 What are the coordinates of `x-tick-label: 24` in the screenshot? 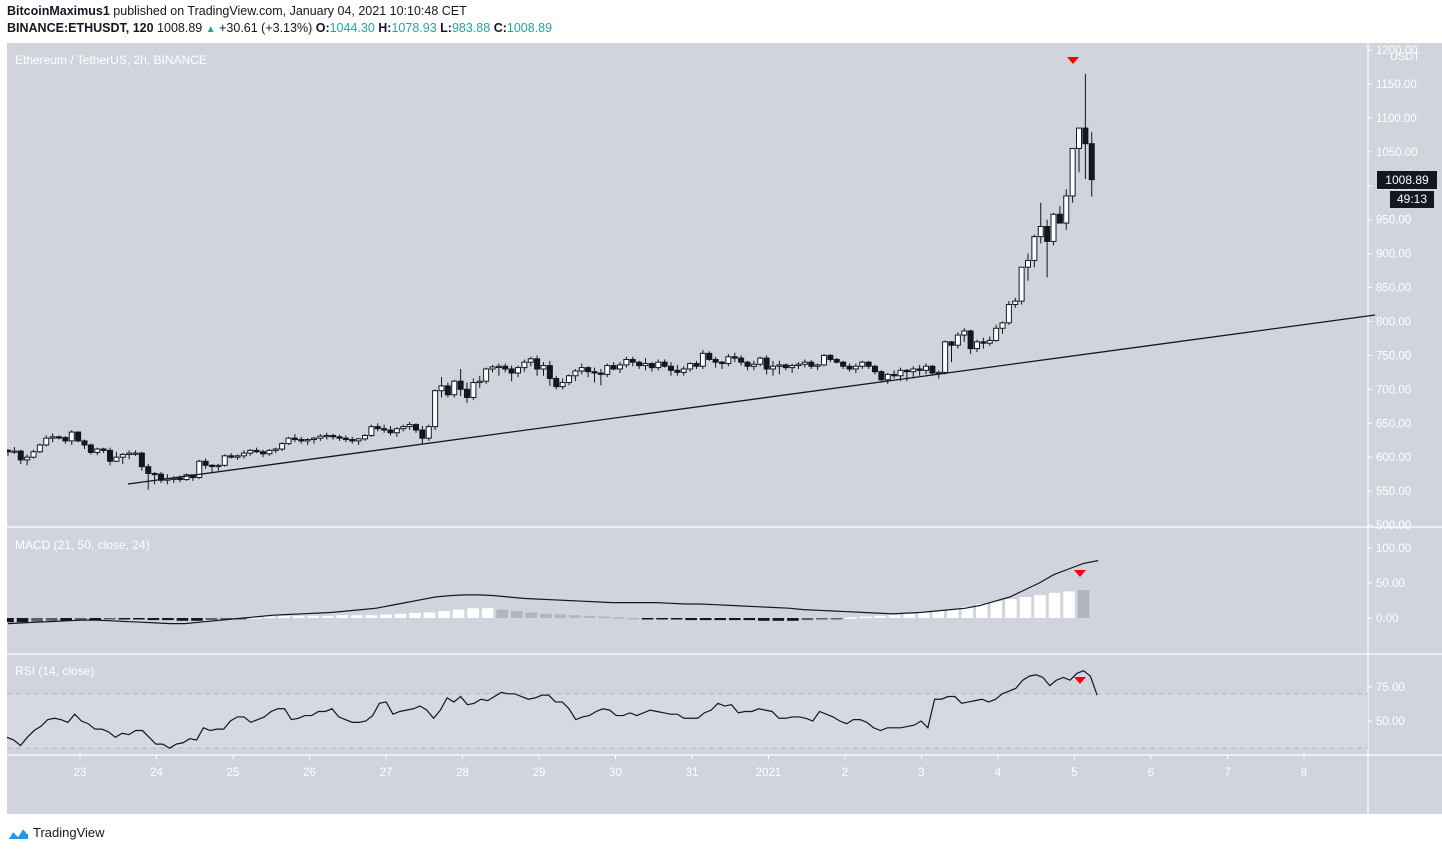 It's located at (156, 773).